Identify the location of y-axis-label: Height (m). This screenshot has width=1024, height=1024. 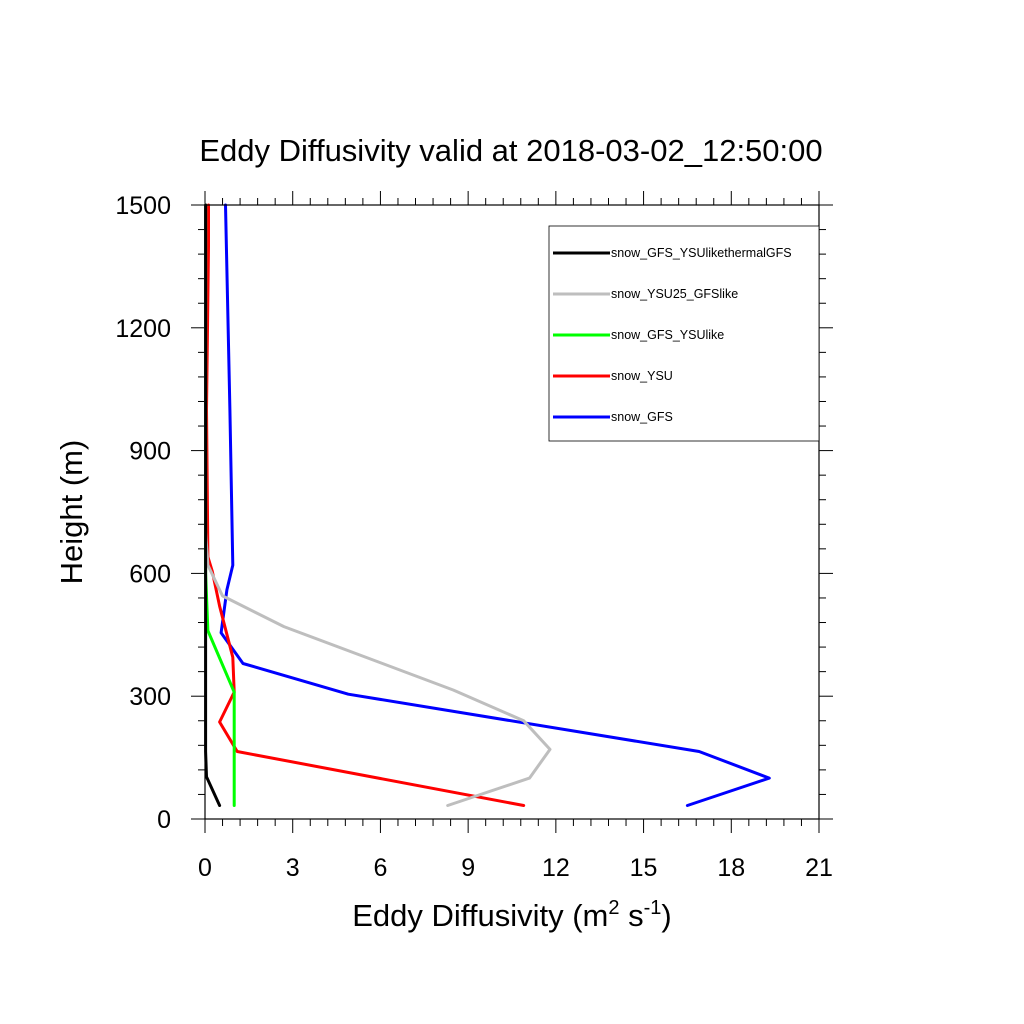
(71, 512).